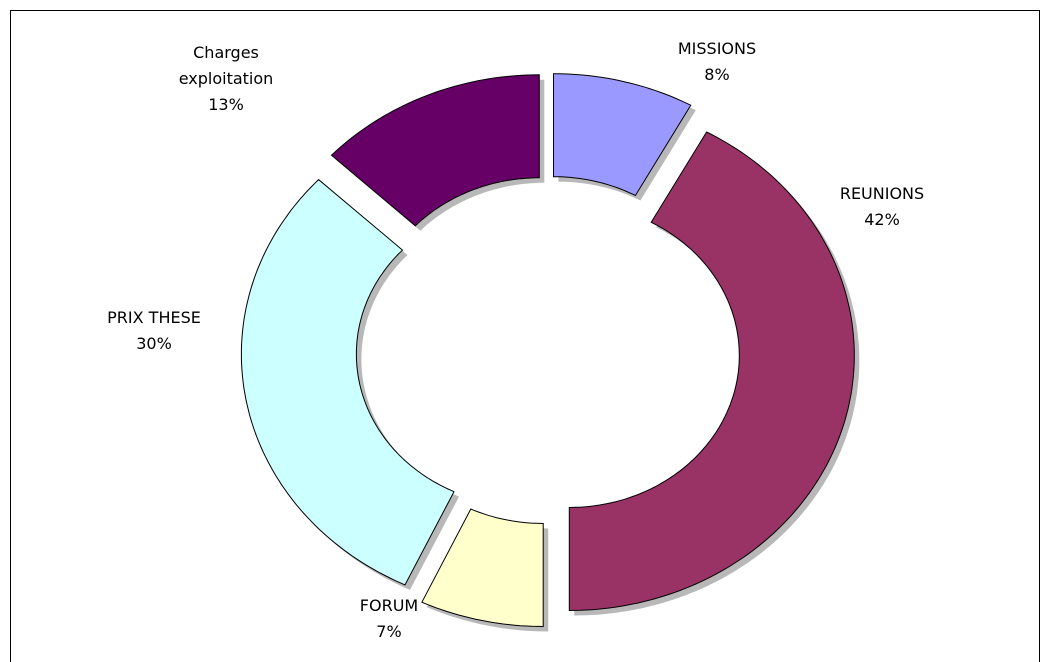  Describe the element at coordinates (717, 48) in the screenshot. I see `category-label: MISSIONS` at that location.